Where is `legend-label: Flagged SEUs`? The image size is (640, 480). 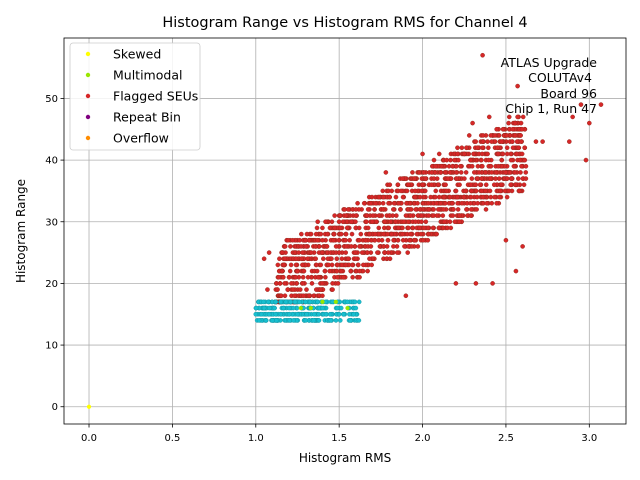
legend-label: Flagged SEUs is located at coordinates (155, 96).